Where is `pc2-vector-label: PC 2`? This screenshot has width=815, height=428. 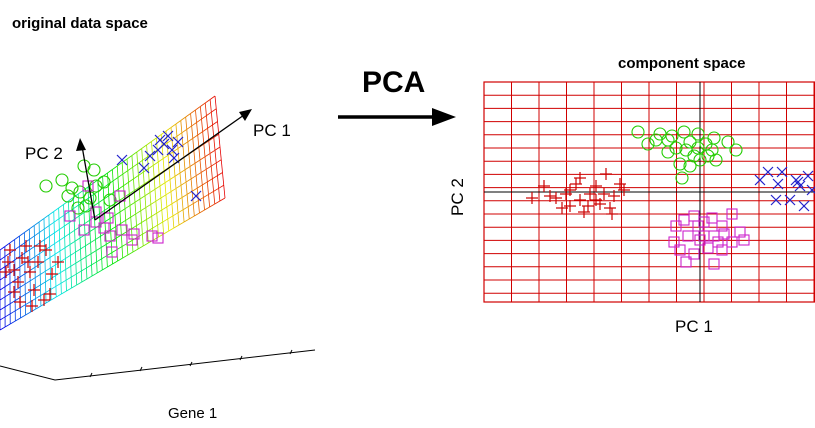 pc2-vector-label: PC 2 is located at coordinates (44, 153).